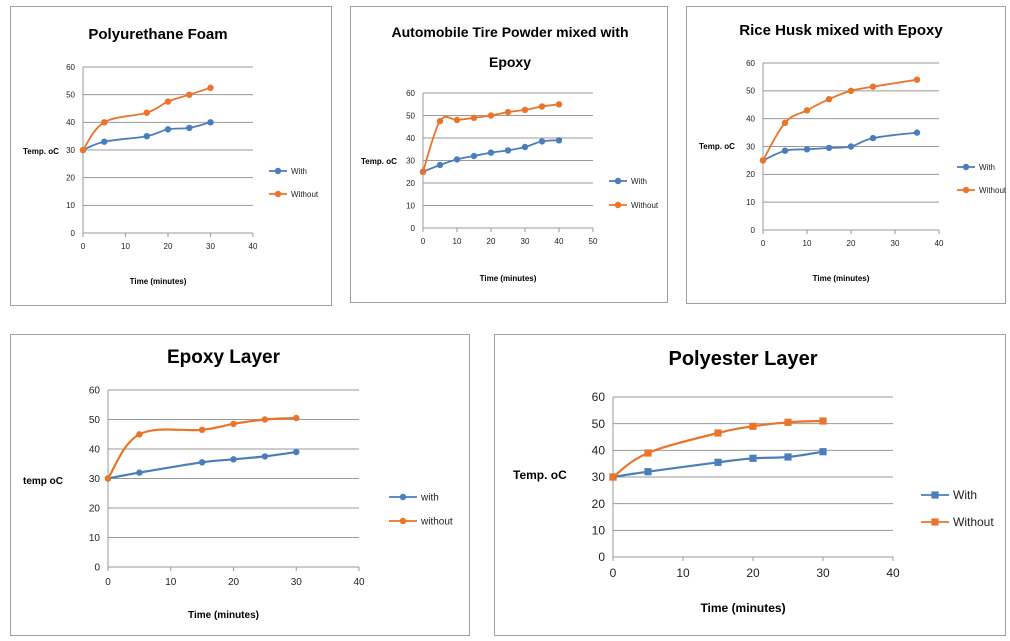 The width and height of the screenshot is (1010, 641). I want to click on x-tick-label: 10, so click(807, 243).